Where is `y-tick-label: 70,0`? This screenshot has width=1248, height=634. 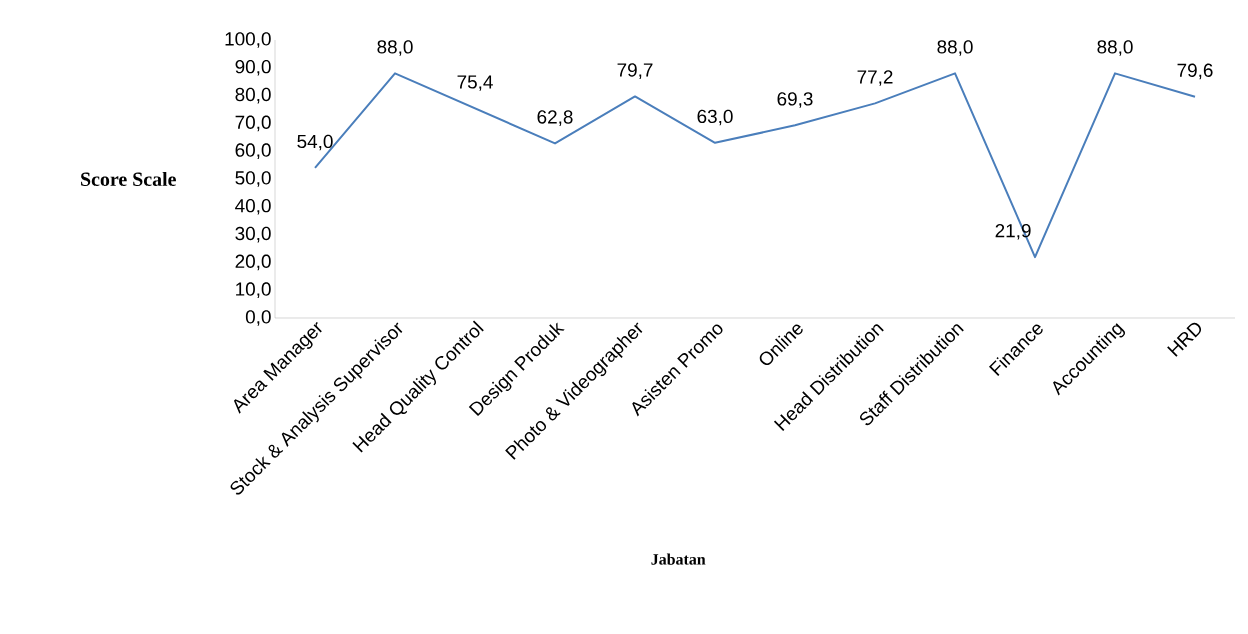
y-tick-label: 70,0 is located at coordinates (253, 123).